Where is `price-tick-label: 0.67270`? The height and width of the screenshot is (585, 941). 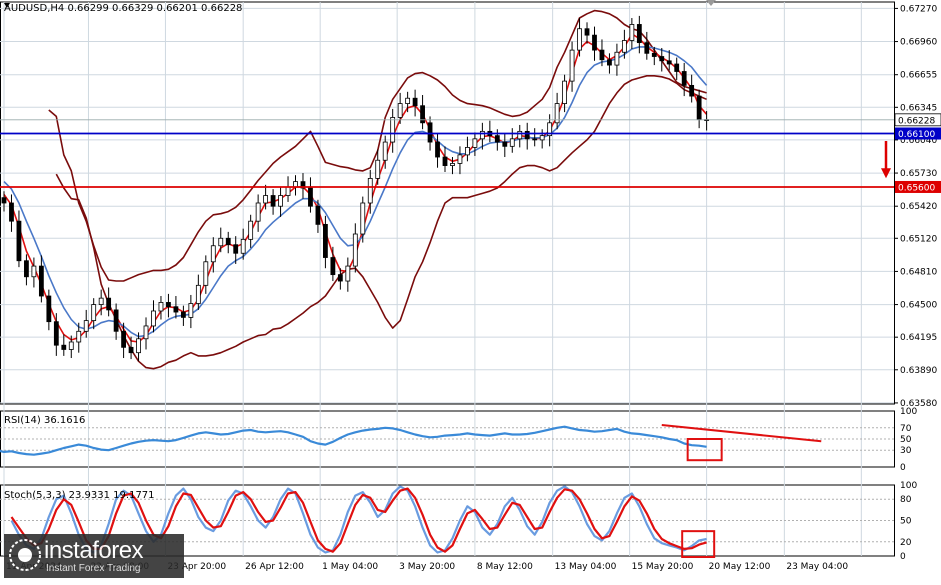 price-tick-label: 0.67270 is located at coordinates (918, 9).